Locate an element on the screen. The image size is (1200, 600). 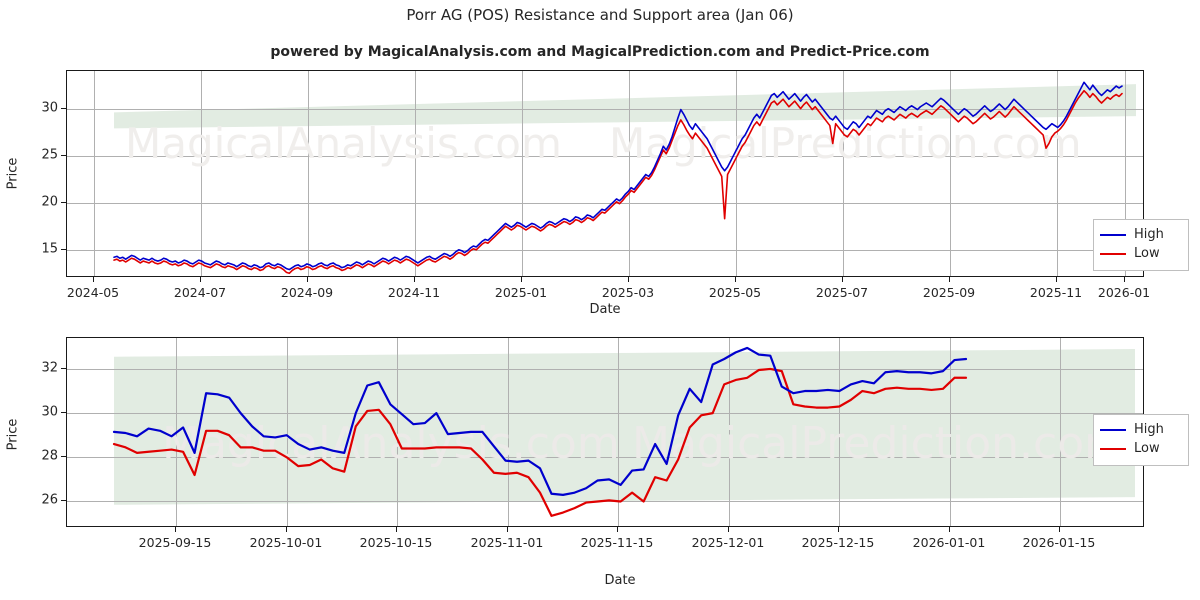
x-tick-label: 2025-01 is located at coordinates (521, 292).